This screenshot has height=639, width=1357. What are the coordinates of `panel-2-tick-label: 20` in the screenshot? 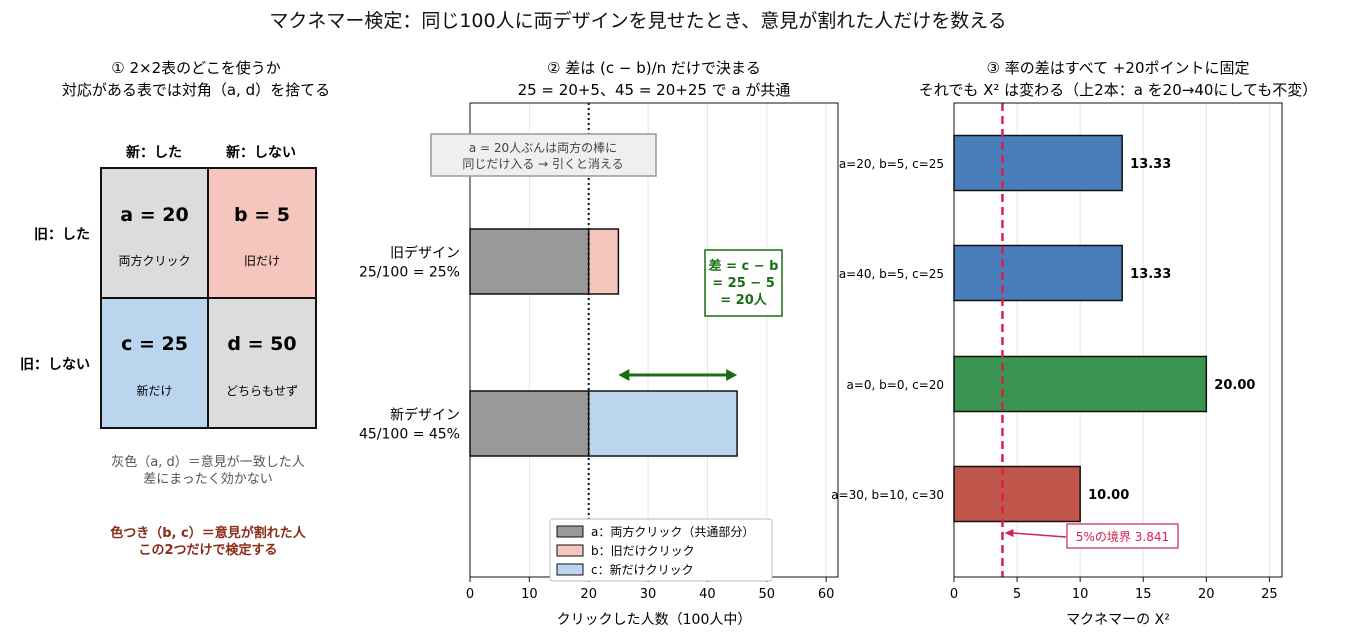 It's located at (588, 594).